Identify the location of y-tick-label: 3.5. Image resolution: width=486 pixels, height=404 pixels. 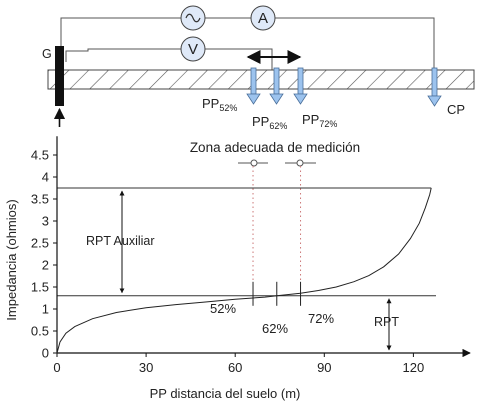
(40, 199).